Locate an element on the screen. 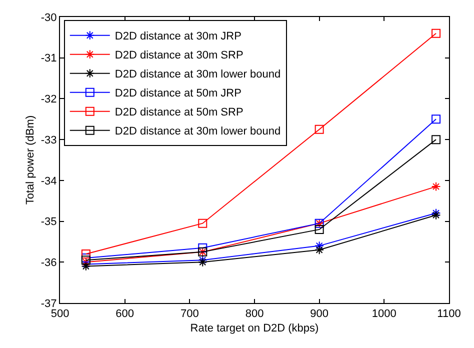 This screenshot has height=348, width=474. x-tick-label: 500 is located at coordinates (60, 314).